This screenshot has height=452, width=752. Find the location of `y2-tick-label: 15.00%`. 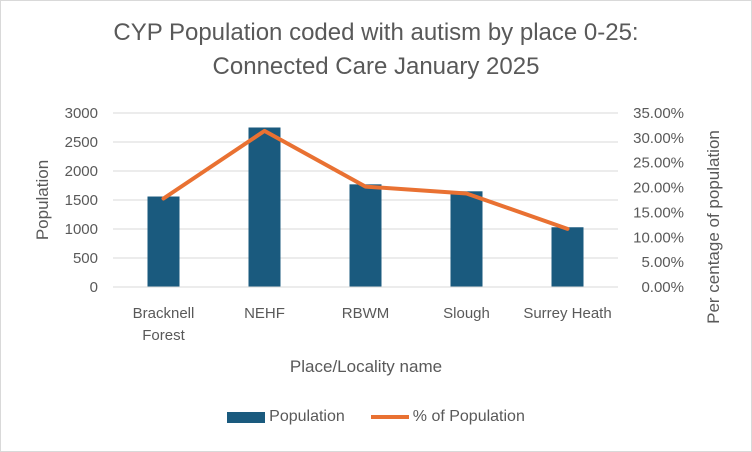

y2-tick-label: 15.00% is located at coordinates (658, 212).